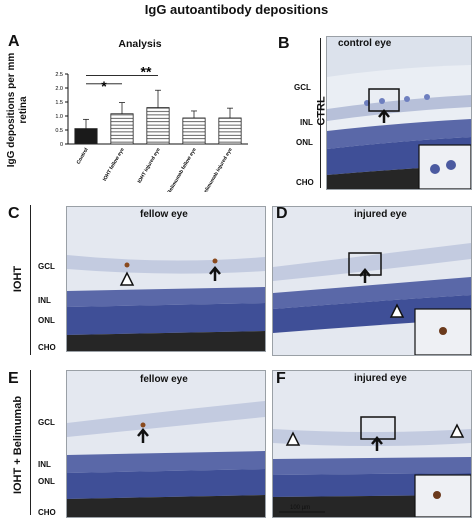  I want to click on layer-label-inl-b: INL, so click(306, 122).